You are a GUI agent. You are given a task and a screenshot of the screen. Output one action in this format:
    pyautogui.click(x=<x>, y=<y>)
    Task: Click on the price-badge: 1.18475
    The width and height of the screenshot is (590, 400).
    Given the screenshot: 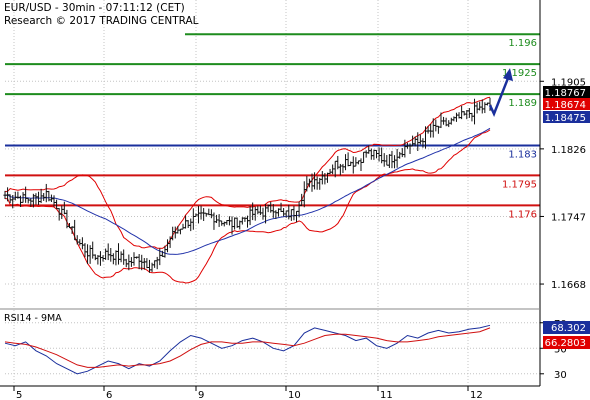 What is the action you would take?
    pyautogui.click(x=566, y=117)
    